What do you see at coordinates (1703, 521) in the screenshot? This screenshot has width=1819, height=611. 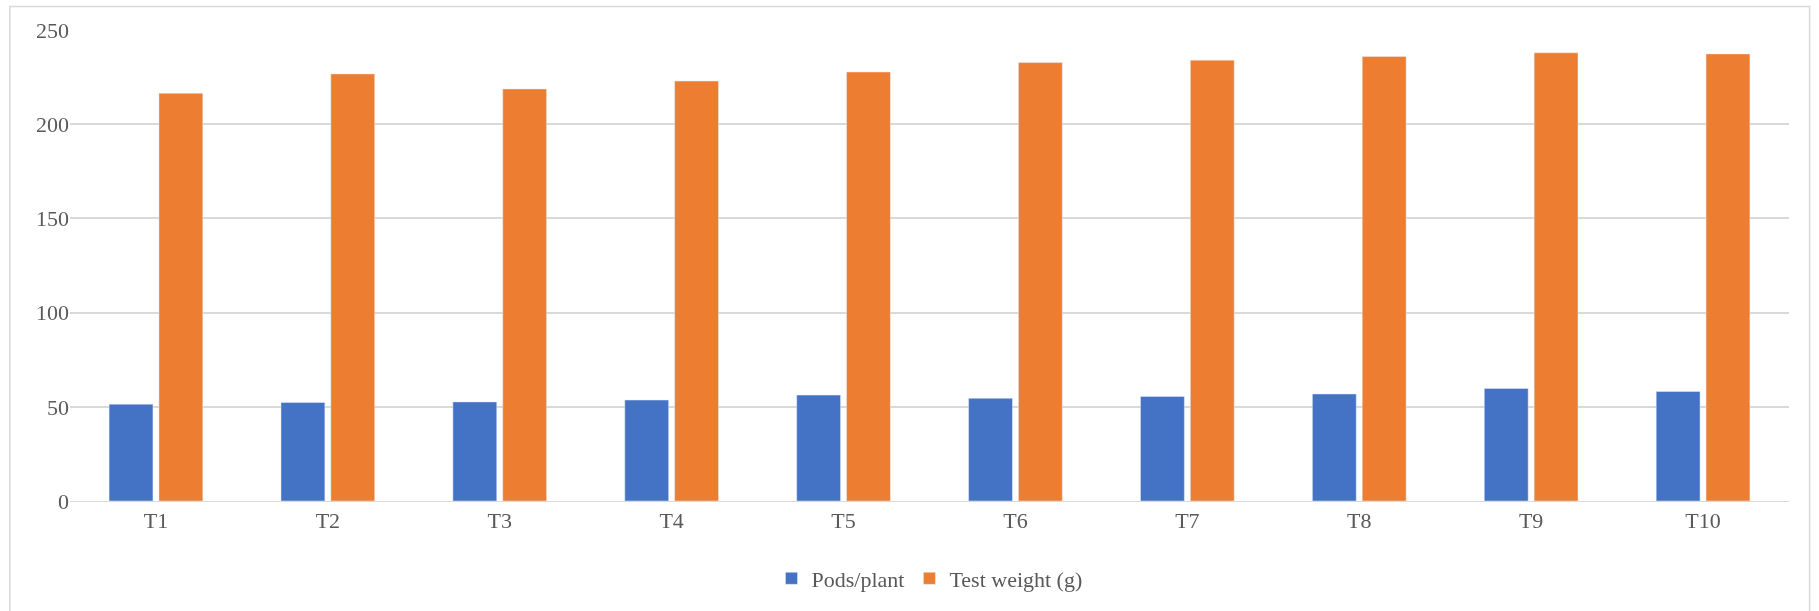 I see `x-tick-label: T10` at bounding box center [1703, 521].